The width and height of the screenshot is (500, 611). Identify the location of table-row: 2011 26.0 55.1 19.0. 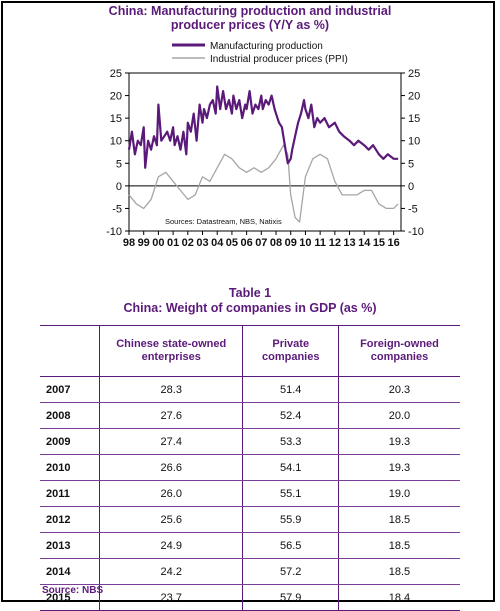
(250, 493).